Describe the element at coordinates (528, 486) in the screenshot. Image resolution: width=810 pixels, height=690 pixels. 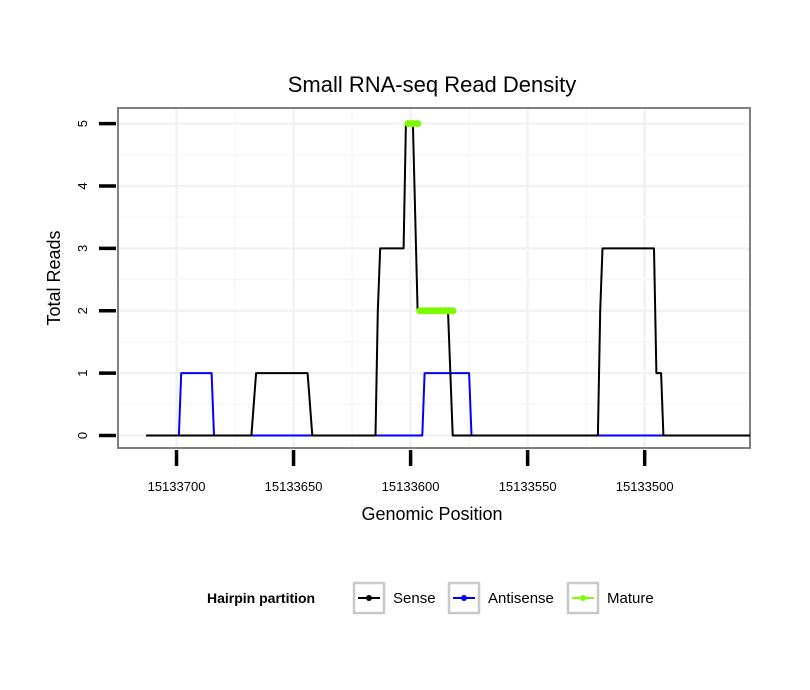
I see `x-tick-label: 15133550` at that location.